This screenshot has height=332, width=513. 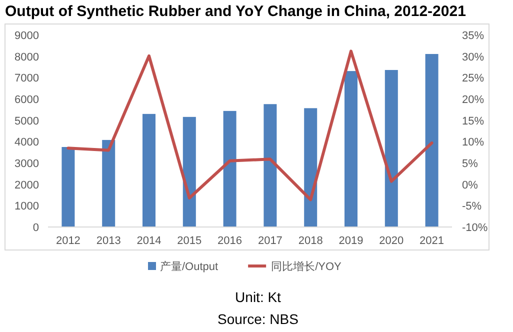 What do you see at coordinates (470, 185) in the screenshot?
I see `y2-tick-label: 0%` at bounding box center [470, 185].